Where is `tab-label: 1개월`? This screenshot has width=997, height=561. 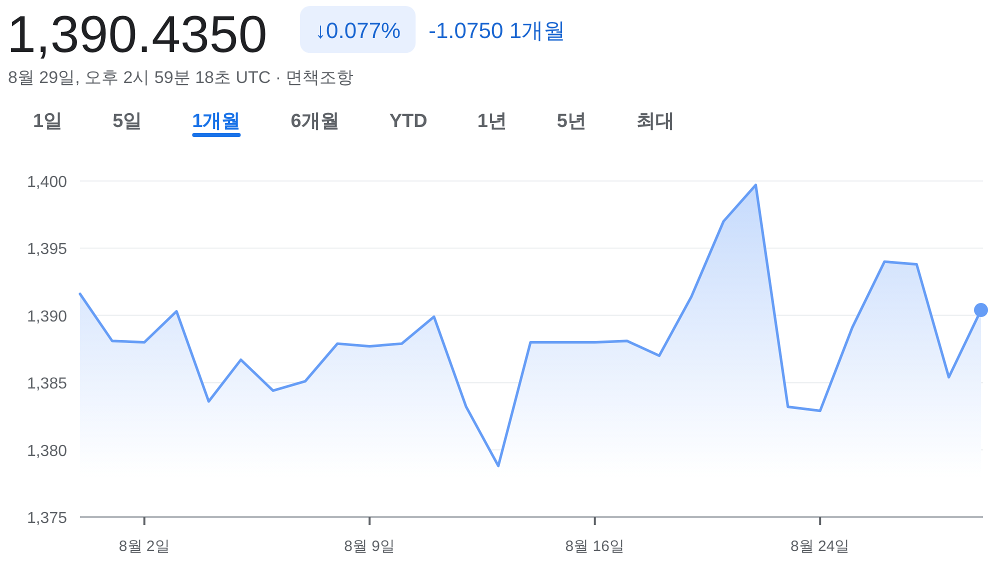
tab-label: 1개월 is located at coordinates (216, 121).